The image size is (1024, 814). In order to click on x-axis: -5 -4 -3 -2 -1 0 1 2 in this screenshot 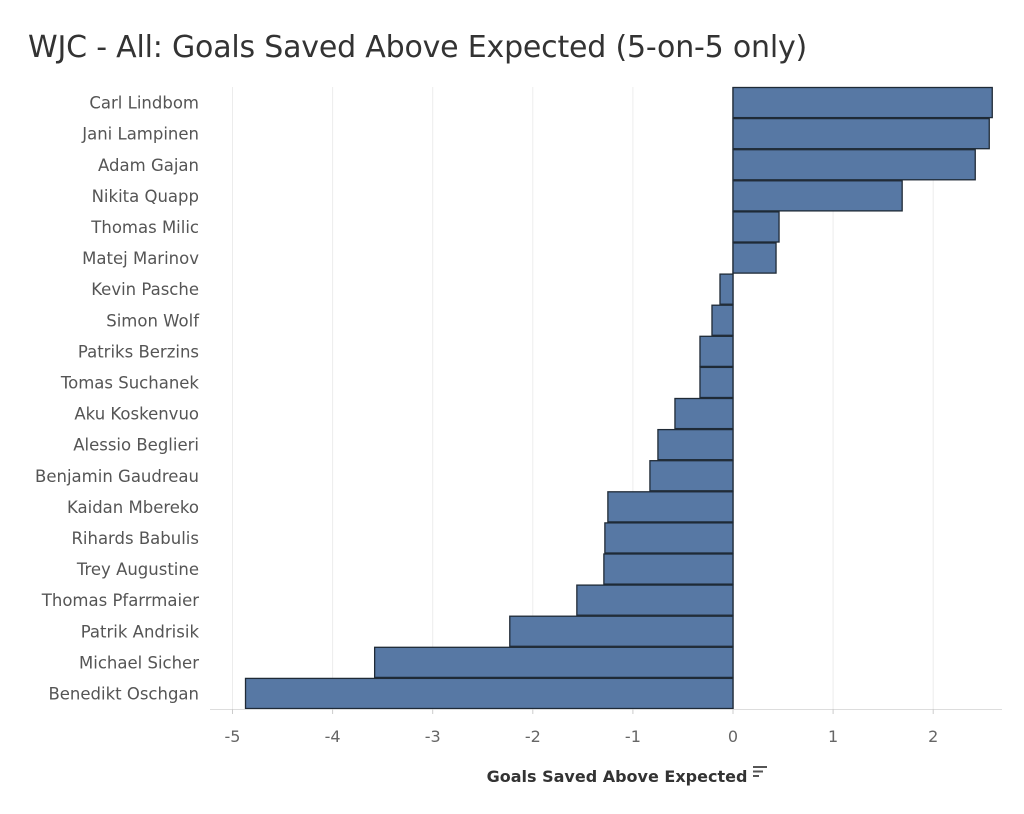, I will do `click(606, 727)`.